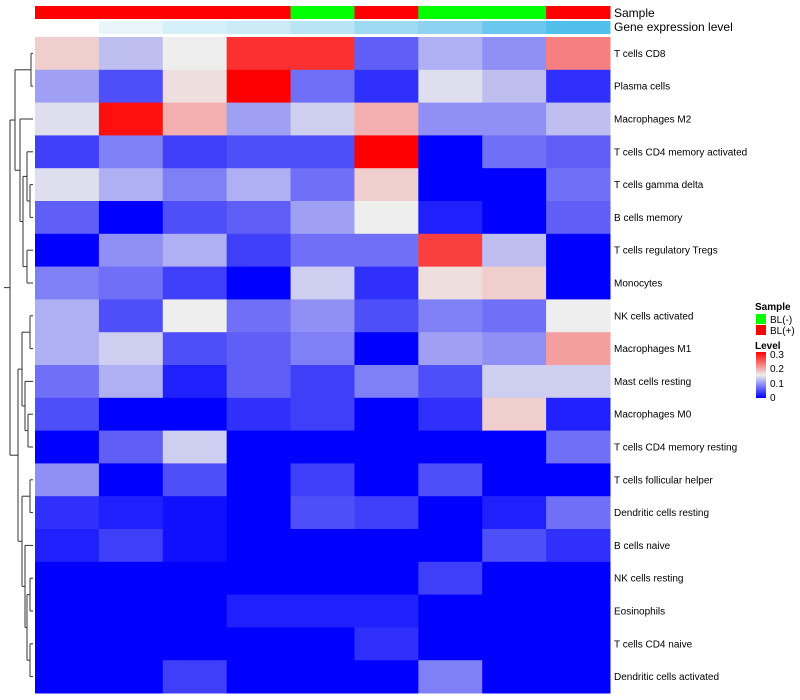 The width and height of the screenshot is (800, 700). I want to click on level-legend-tick-0: 0, so click(773, 398).